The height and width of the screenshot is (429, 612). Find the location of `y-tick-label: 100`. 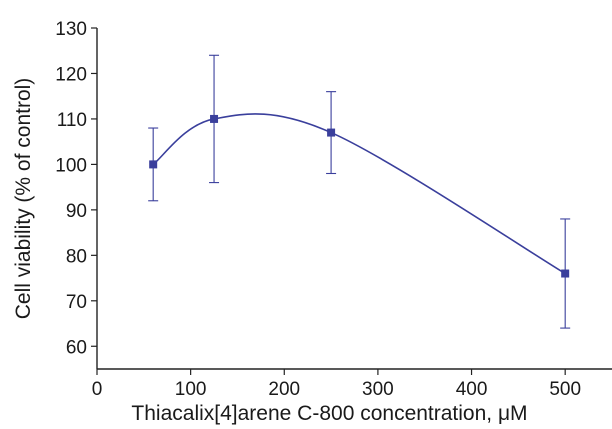

y-tick-label: 100 is located at coordinates (71, 165).